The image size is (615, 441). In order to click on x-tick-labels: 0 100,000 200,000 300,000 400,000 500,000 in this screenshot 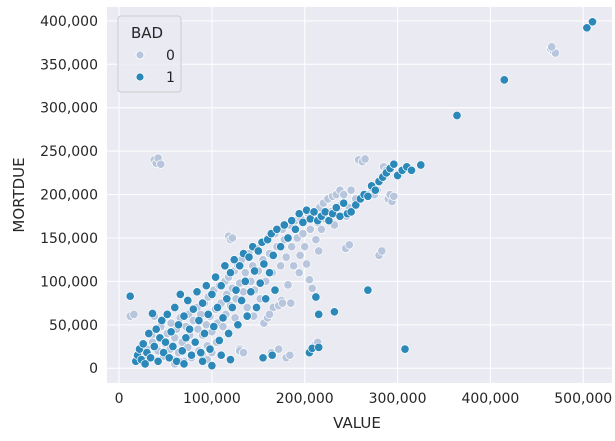, I will do `click(364, 399)`.